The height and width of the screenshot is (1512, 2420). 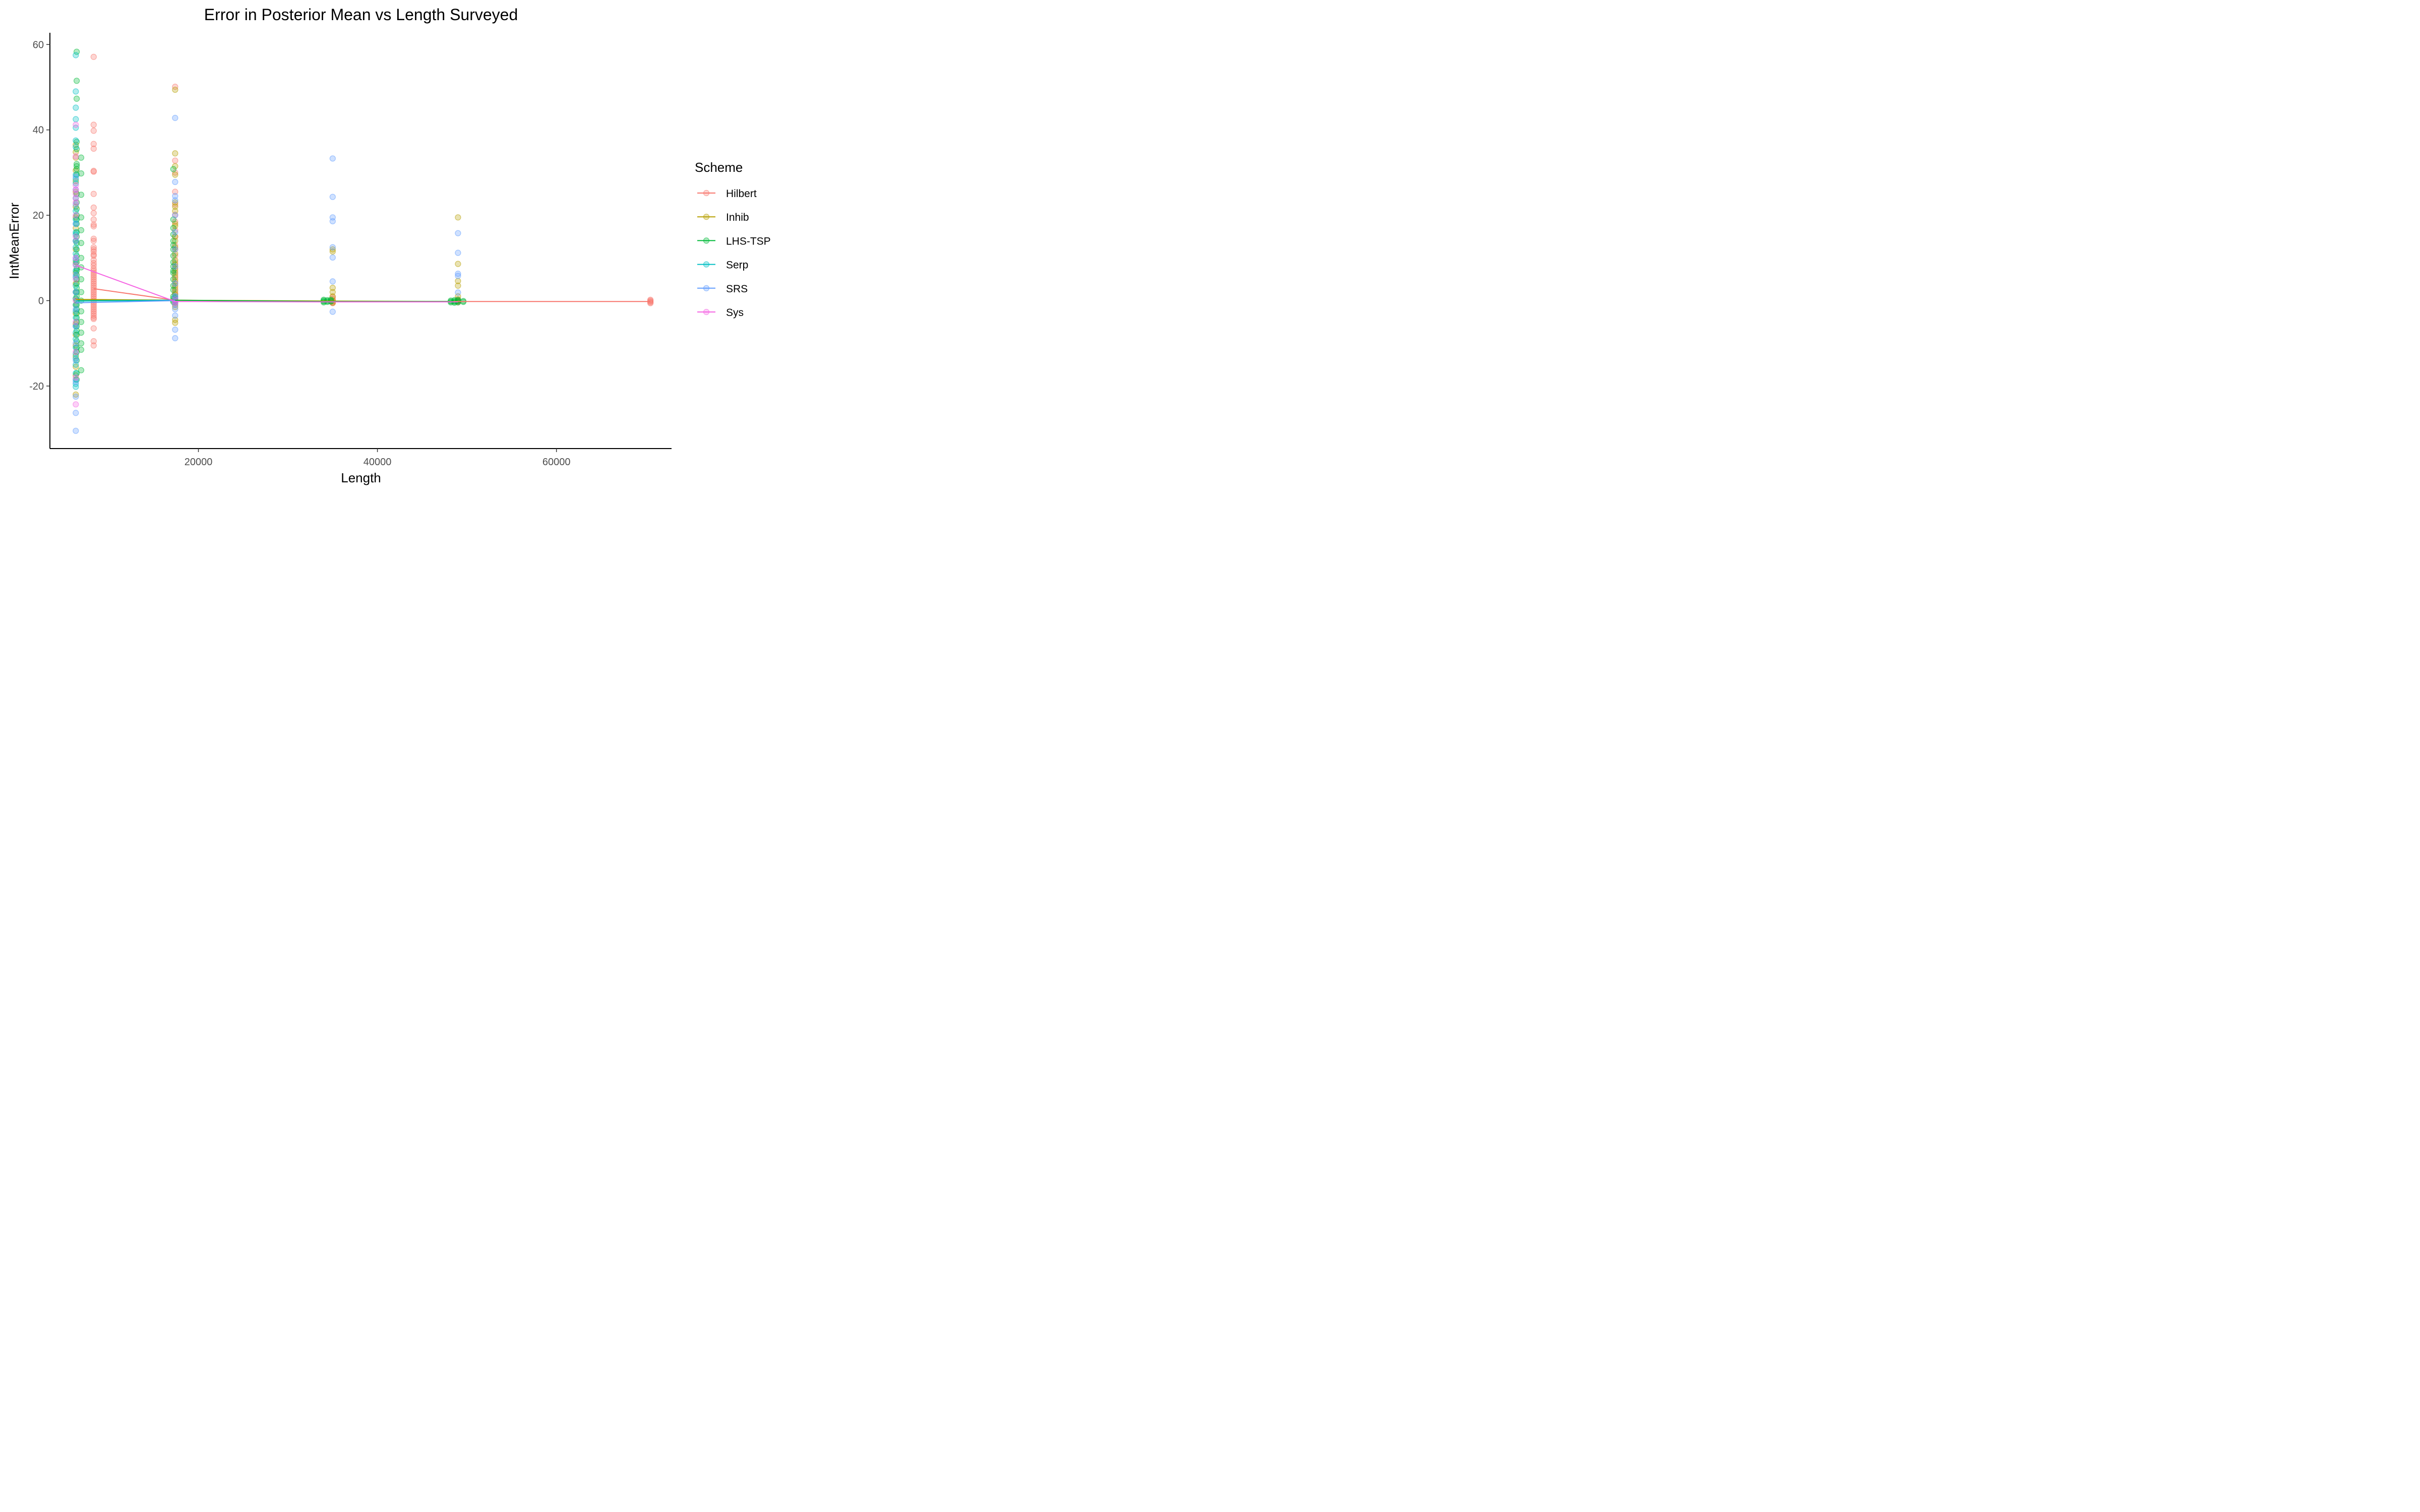 I want to click on legend: Scheme Hilbert Inhib LHS-TSP Serp SRS Sys, so click(x=733, y=239).